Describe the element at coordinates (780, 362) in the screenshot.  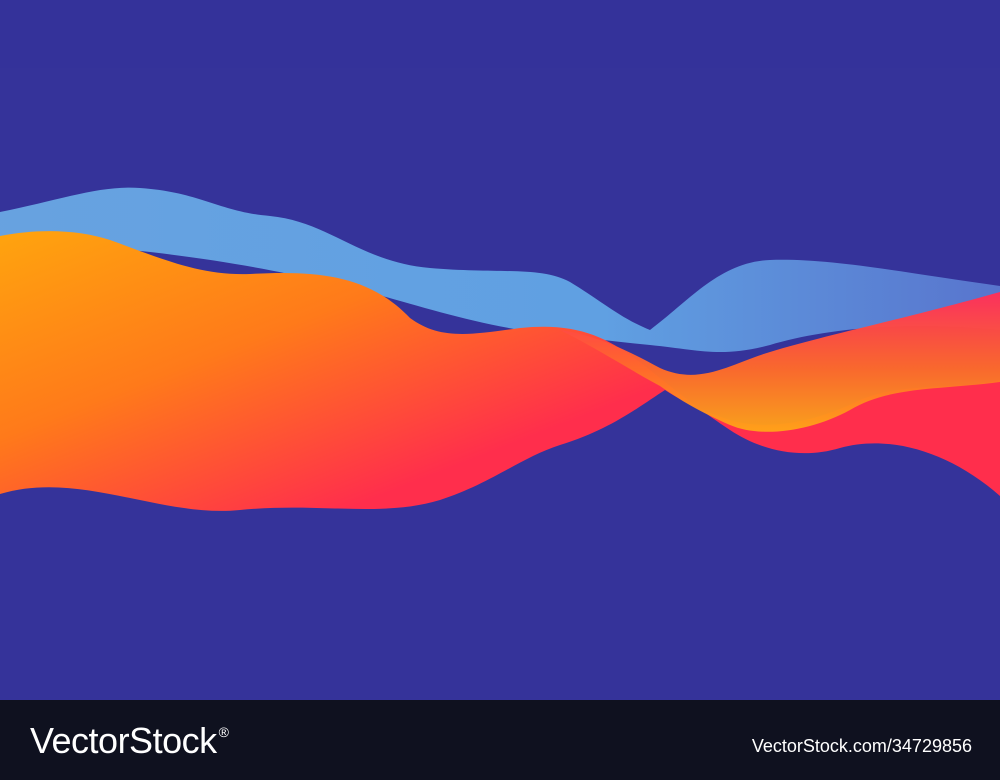
I see `right-wave` at that location.